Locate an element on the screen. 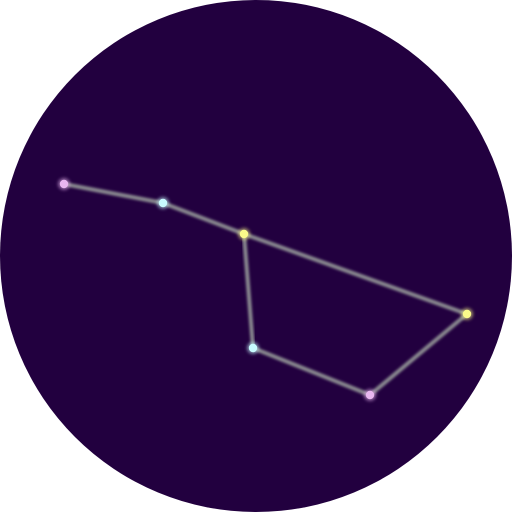  star-2-core is located at coordinates (163, 203).